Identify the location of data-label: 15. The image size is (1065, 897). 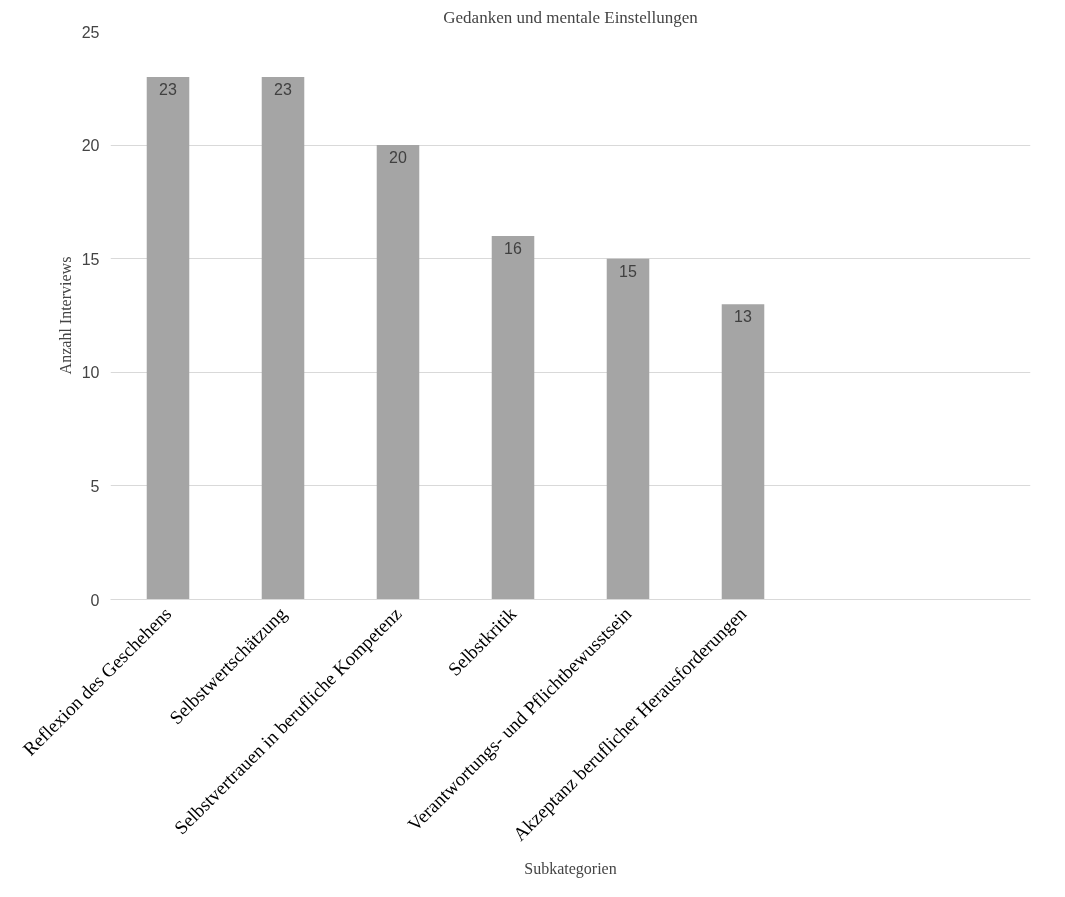
(628, 271).